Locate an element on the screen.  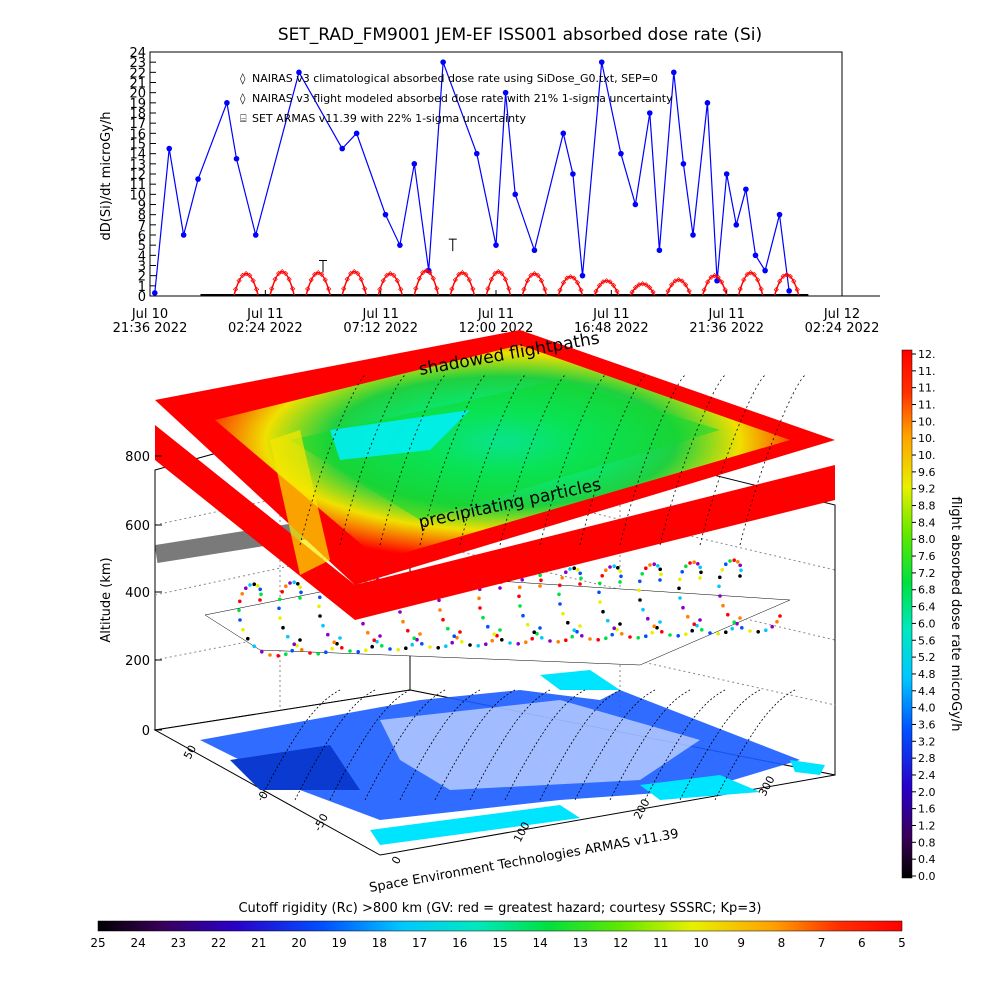
colorbar-tick-label: 6.4 is located at coordinates (927, 607).